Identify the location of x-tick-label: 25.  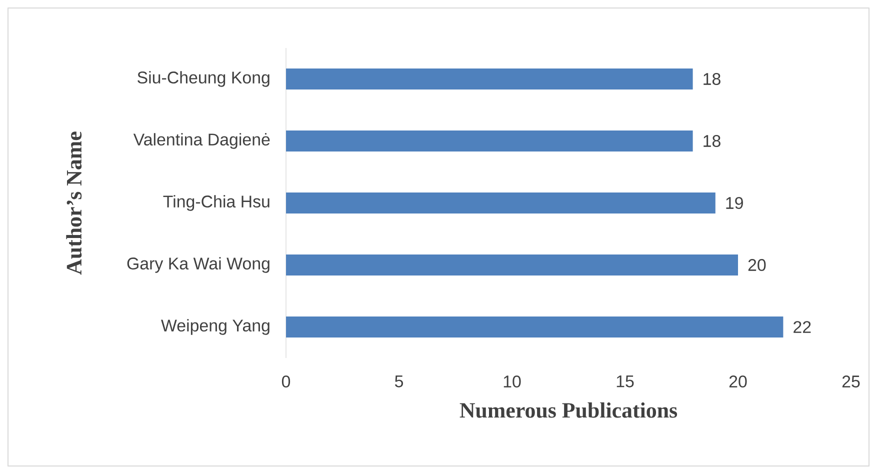
(851, 382).